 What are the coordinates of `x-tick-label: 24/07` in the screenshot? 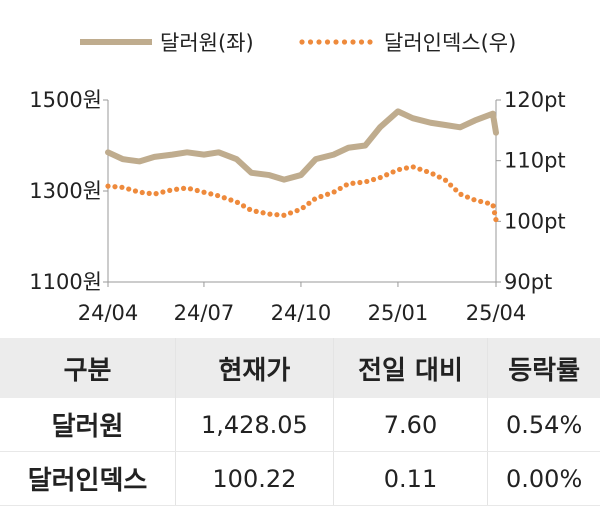 It's located at (204, 313).